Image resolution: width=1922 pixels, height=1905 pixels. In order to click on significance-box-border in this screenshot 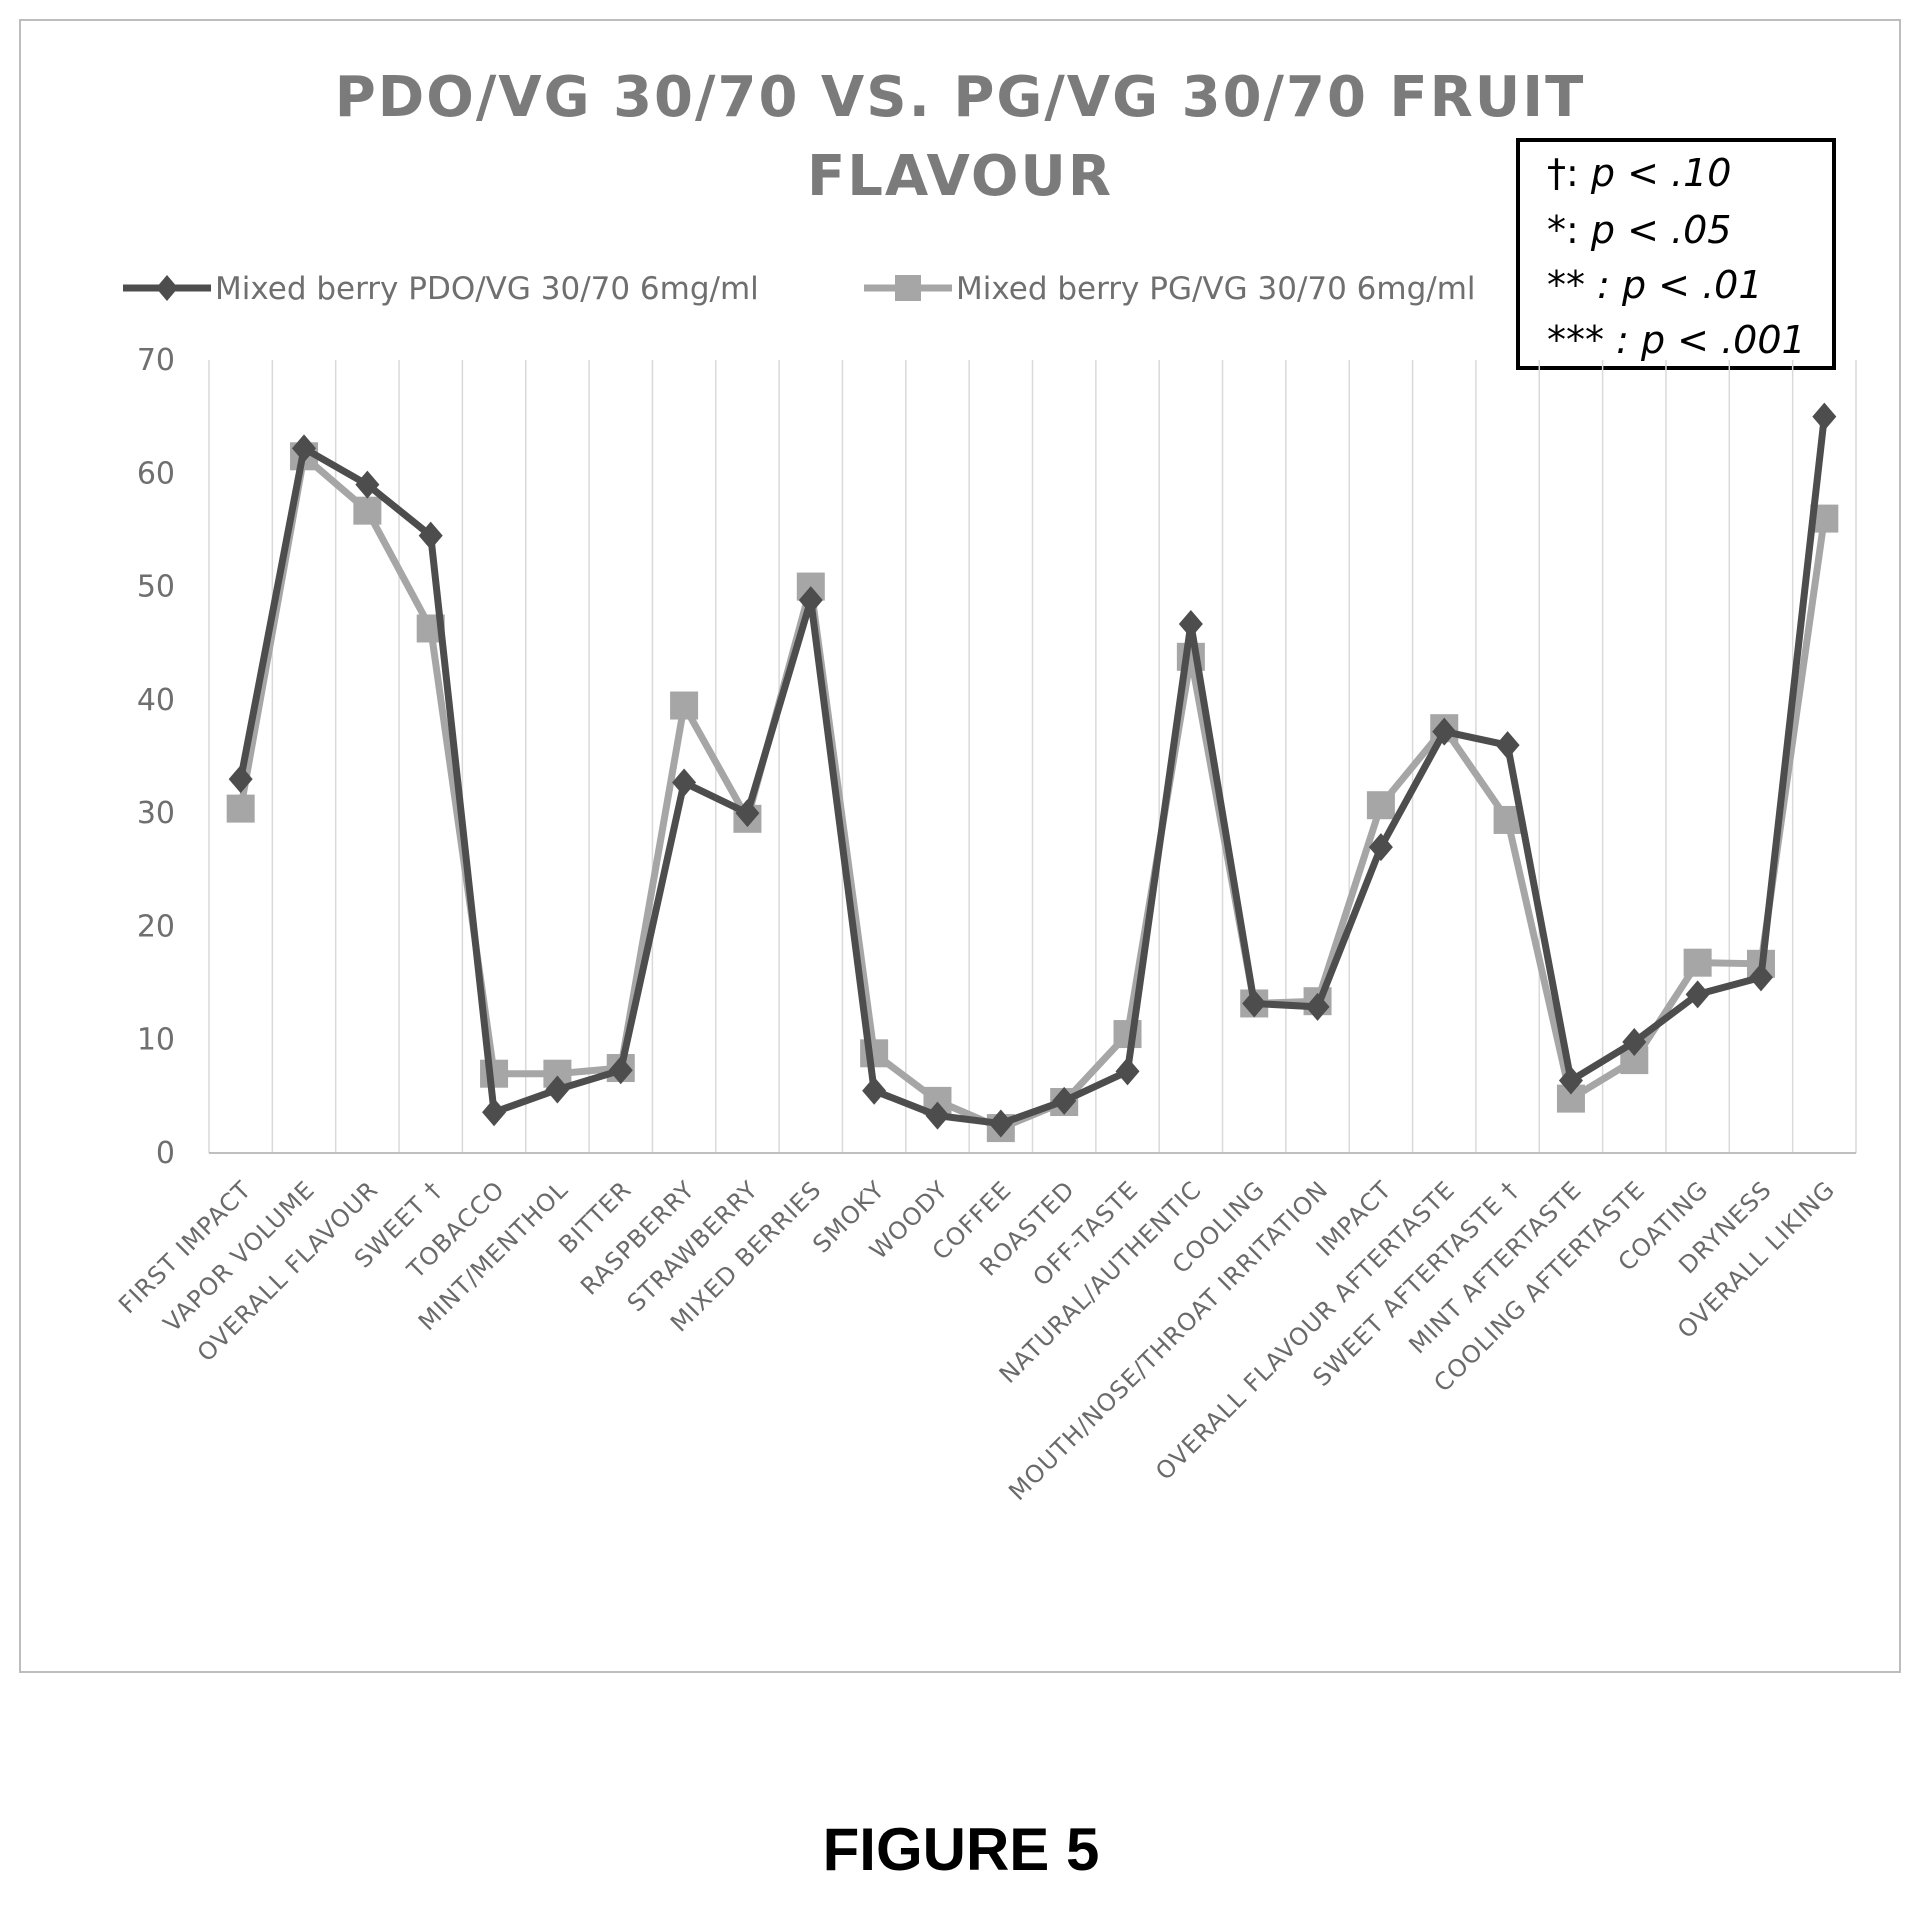, I will do `click(1676, 254)`.